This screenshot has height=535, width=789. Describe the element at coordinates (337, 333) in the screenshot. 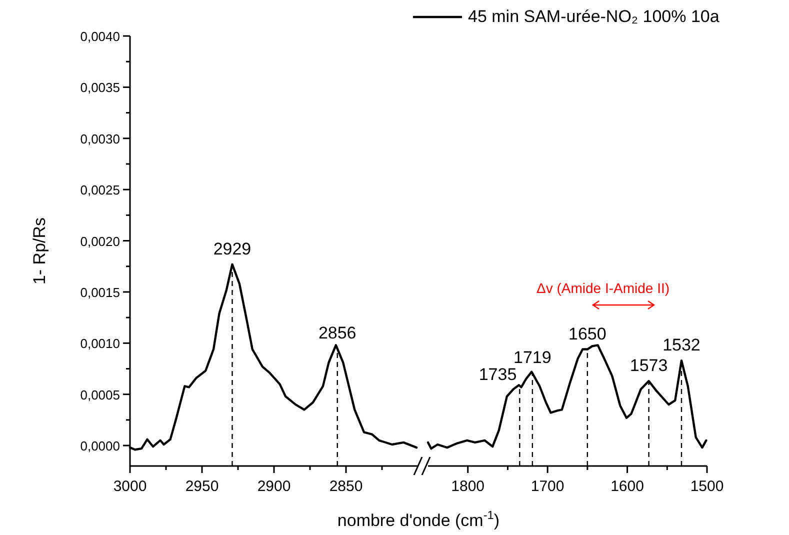

I see `ref-line-label: 2856` at that location.